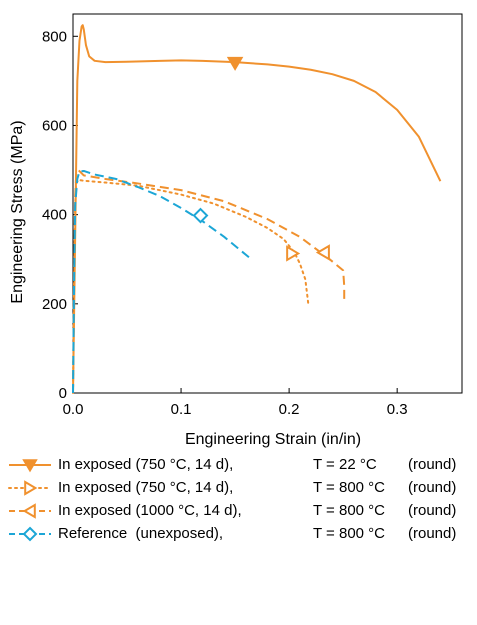 Image resolution: width=477 pixels, height=625 pixels. I want to click on legend-shape-series-2: (round), so click(432, 487).